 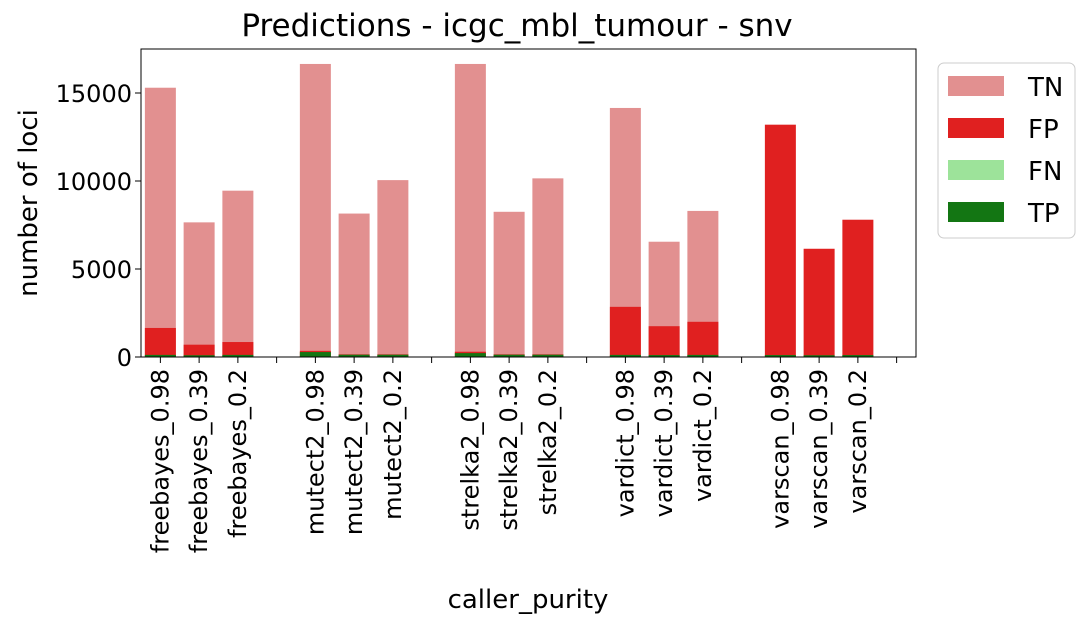 I want to click on bar-tn-mutect2_0.2, so click(x=393, y=268).